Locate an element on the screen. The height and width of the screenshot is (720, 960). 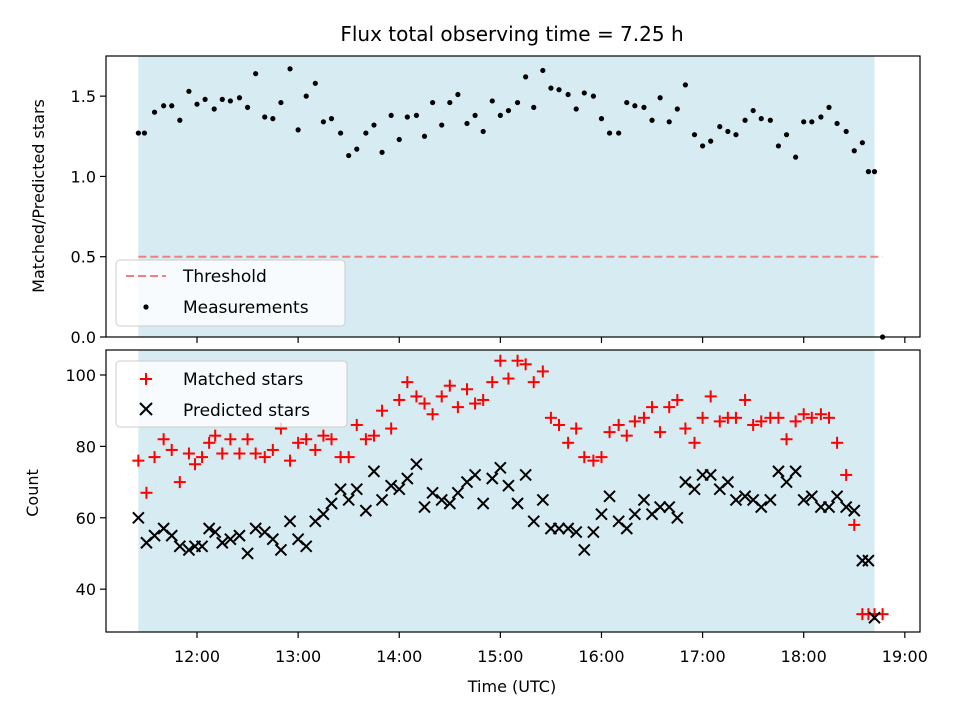
bottom-y-tick-label: 40 is located at coordinates (86, 589).